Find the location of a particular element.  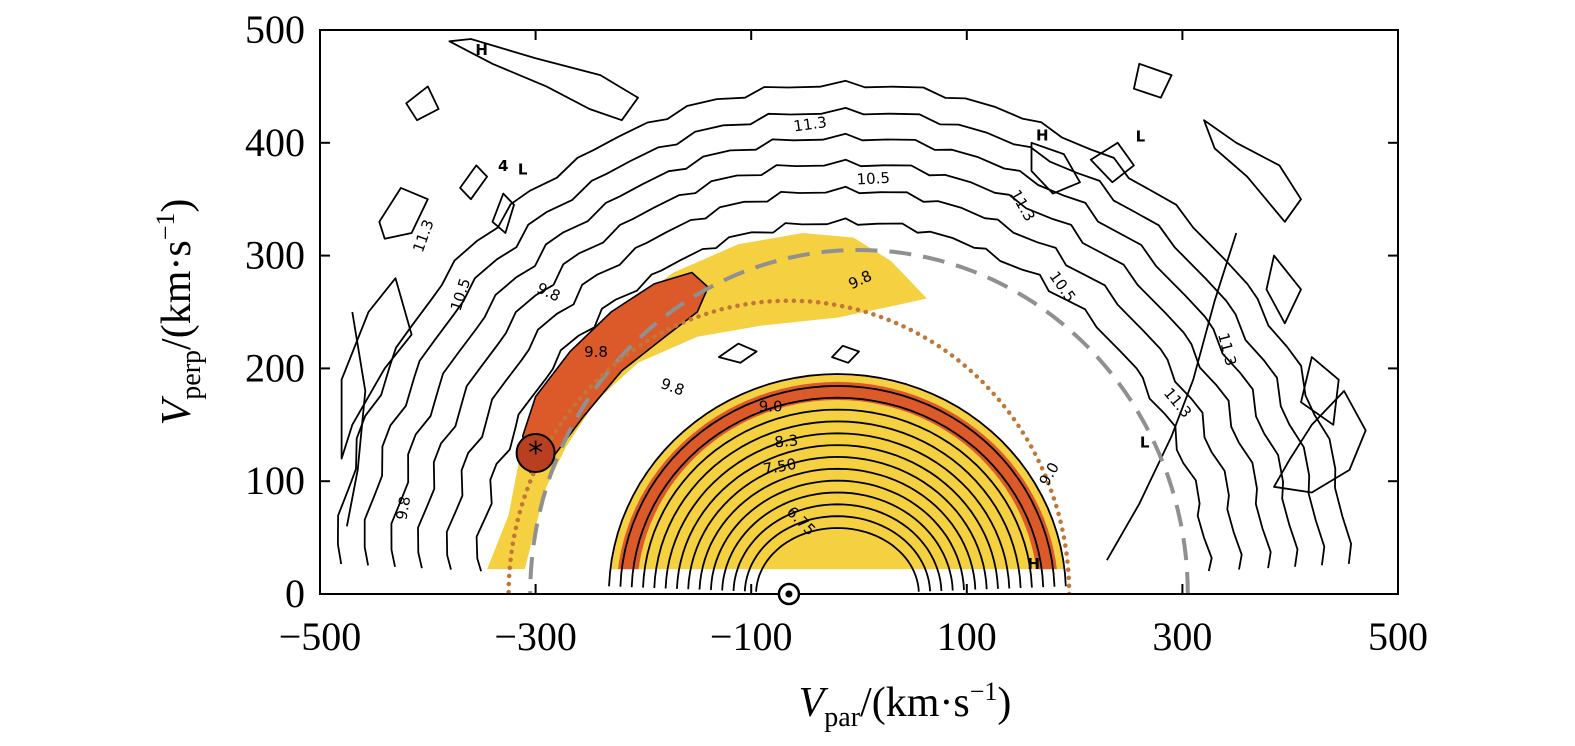

origin-marker-large is located at coordinates (535, 453).